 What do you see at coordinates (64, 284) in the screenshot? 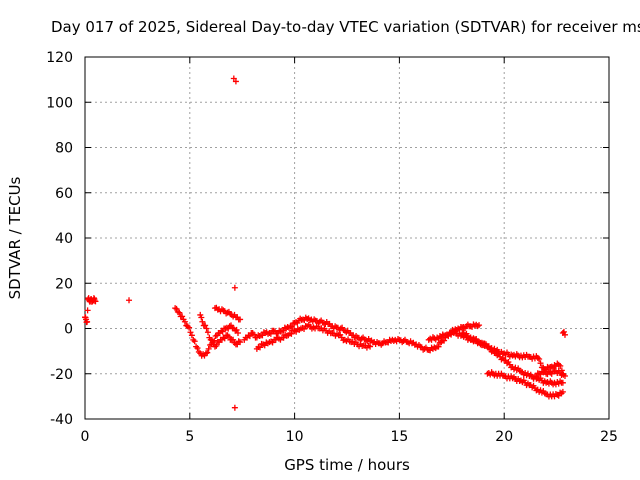
I see `y-tick-label: 20` at bounding box center [64, 284].